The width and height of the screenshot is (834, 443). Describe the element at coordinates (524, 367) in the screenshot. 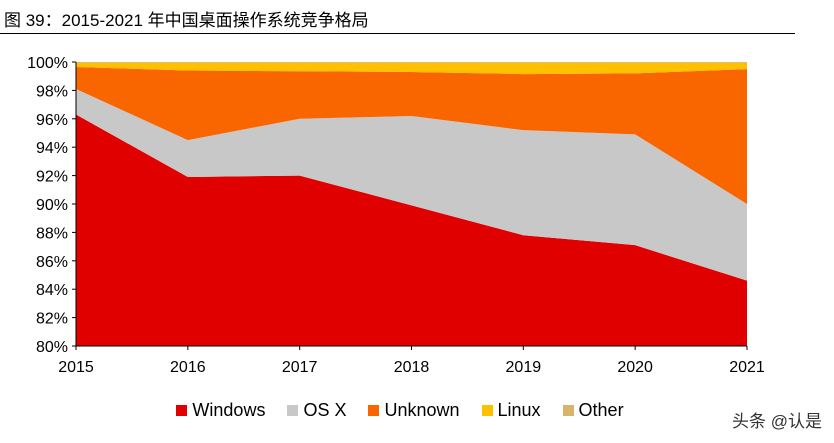

I see `x-tick-label: 2019` at that location.